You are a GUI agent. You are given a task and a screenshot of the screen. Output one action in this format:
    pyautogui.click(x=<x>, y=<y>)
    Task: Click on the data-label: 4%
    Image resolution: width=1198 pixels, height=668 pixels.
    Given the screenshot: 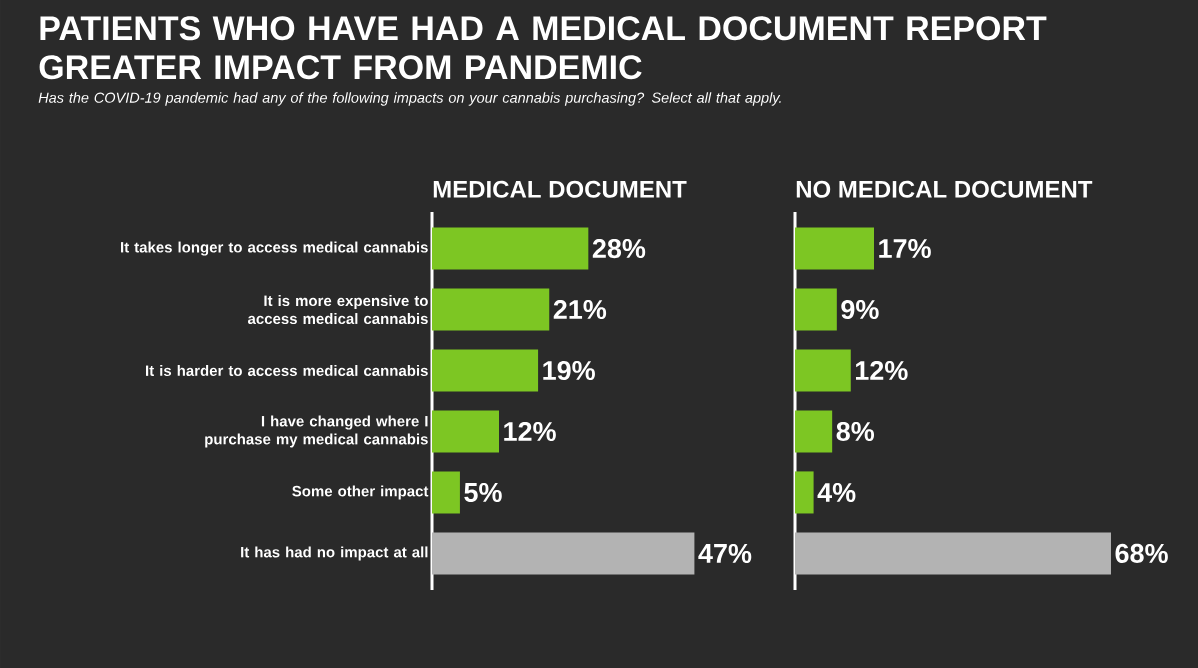 What is the action you would take?
    pyautogui.click(x=836, y=492)
    